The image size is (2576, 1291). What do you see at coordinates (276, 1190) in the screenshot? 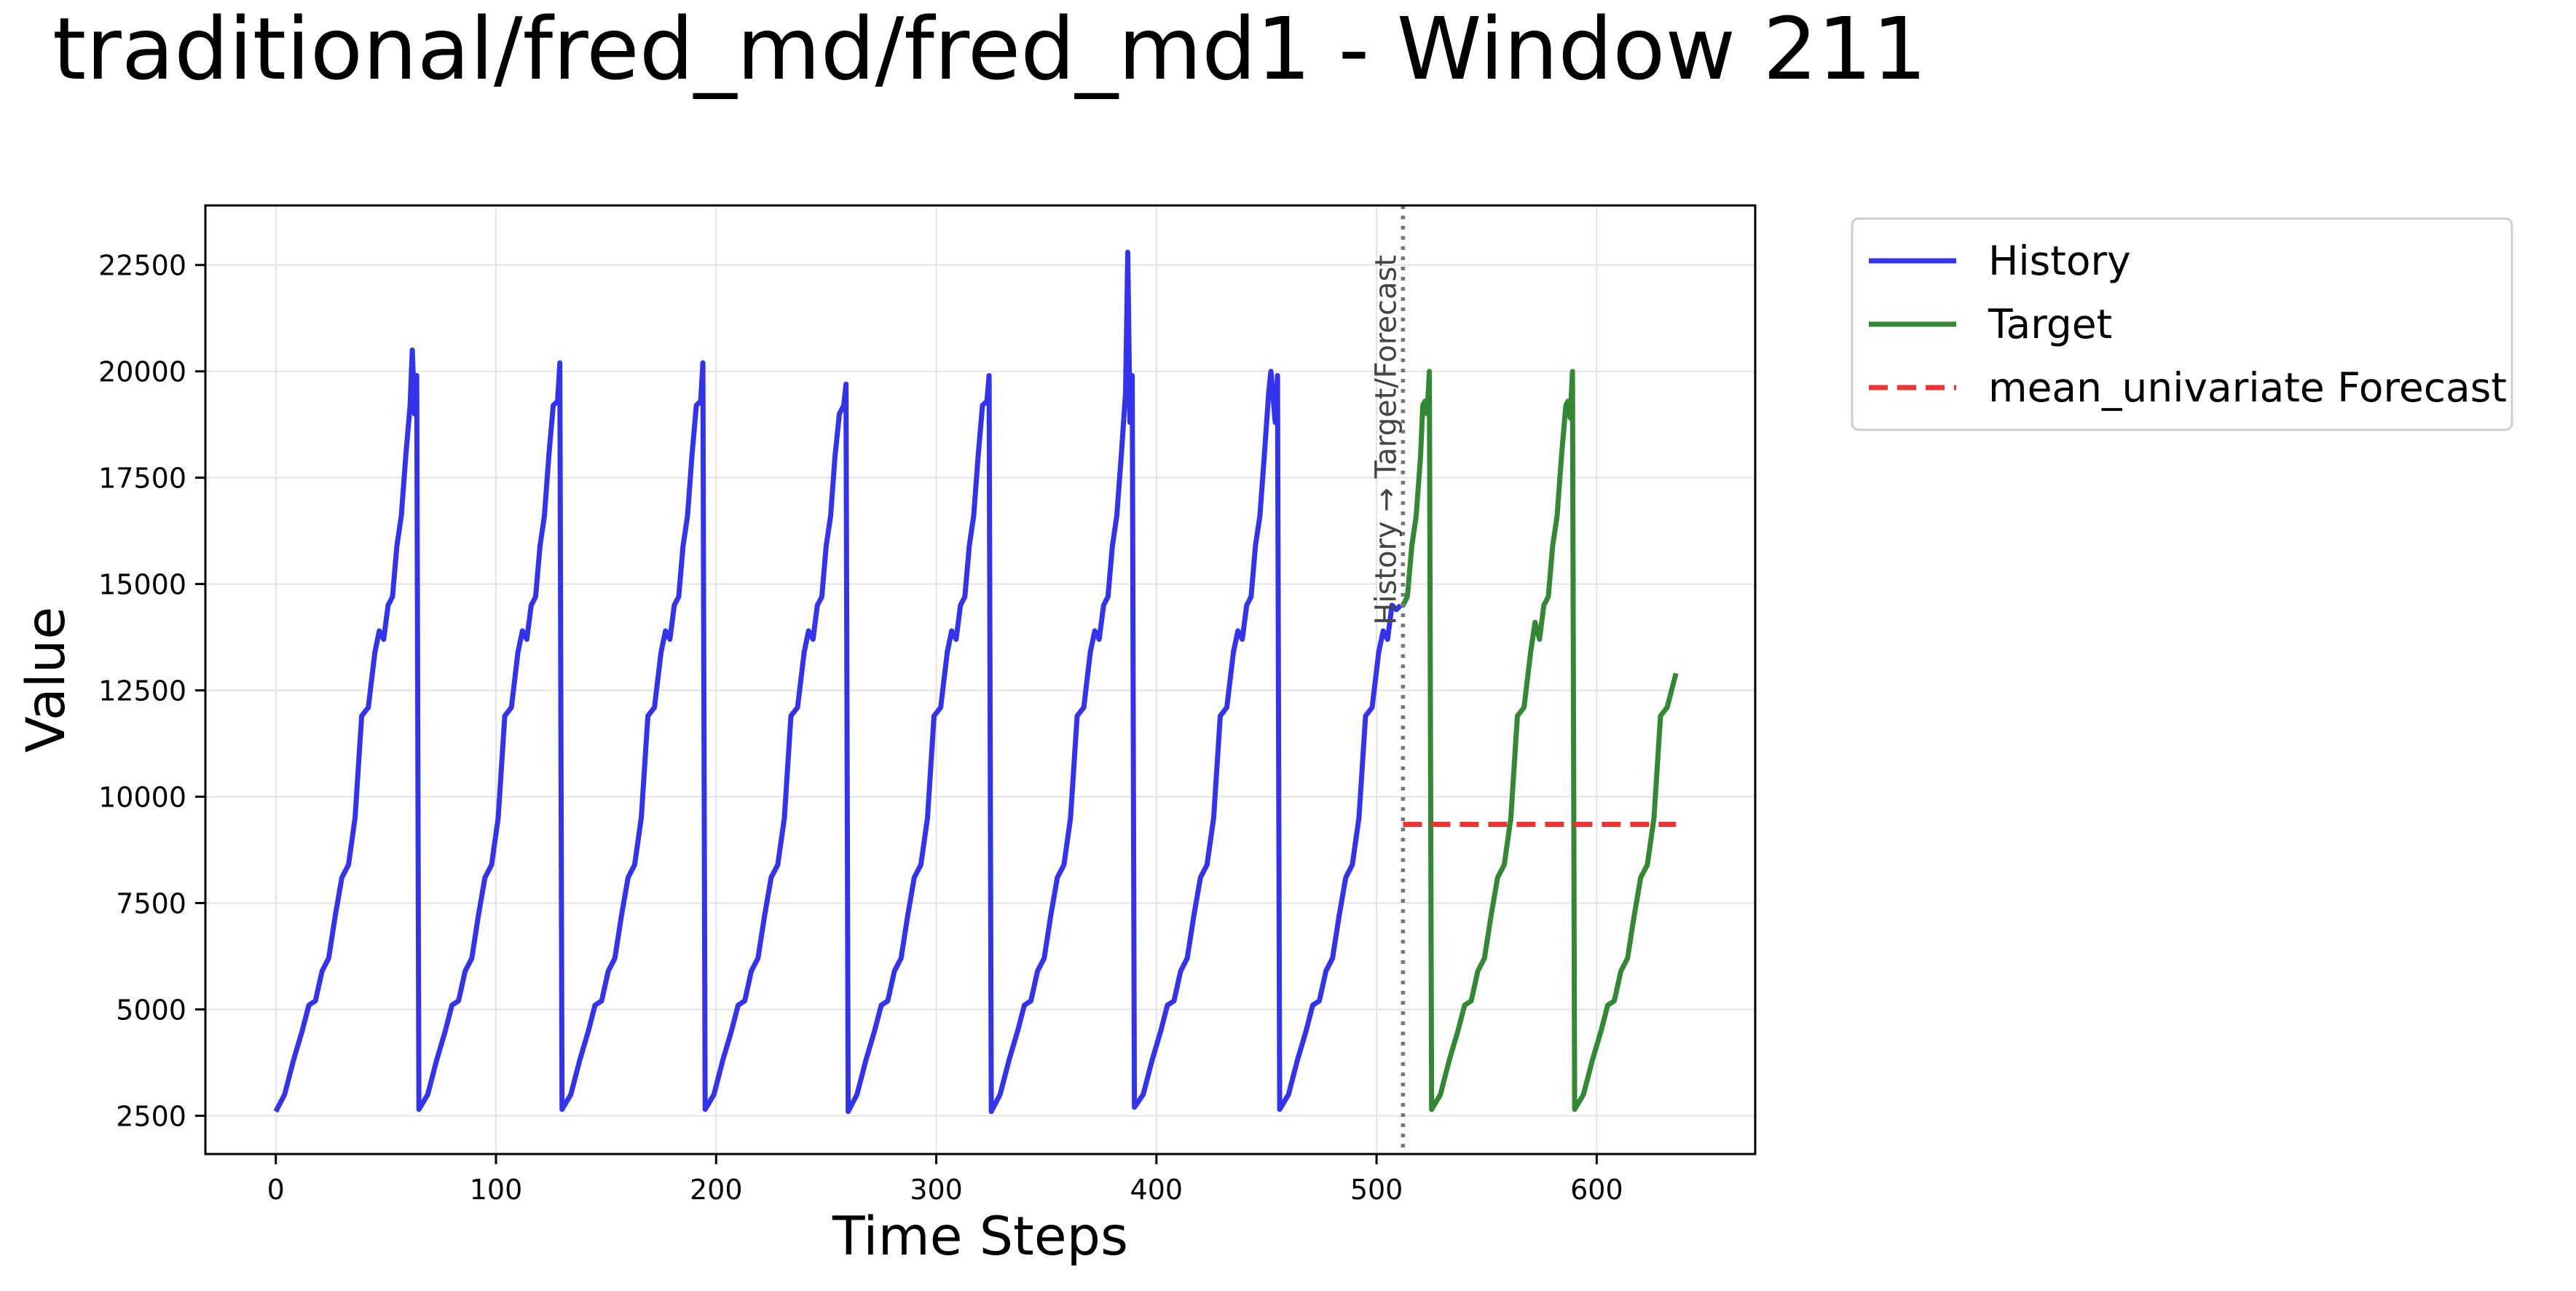
I see `x-tick-label: 0` at bounding box center [276, 1190].